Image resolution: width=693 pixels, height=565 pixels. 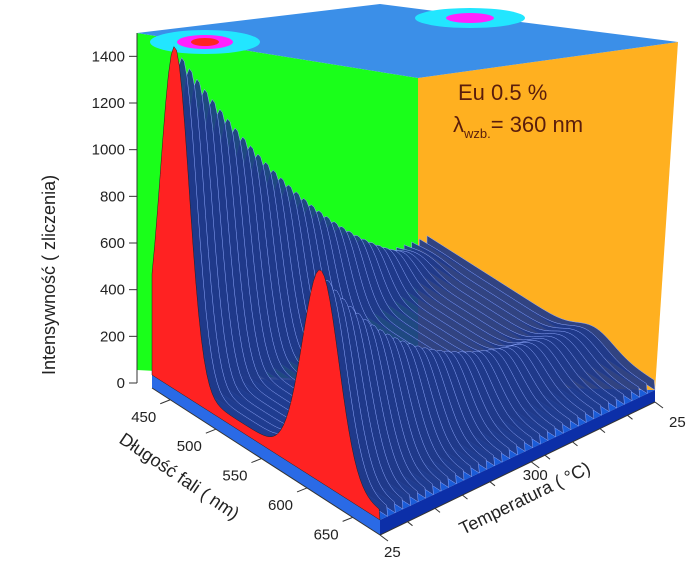 What do you see at coordinates (121, 383) in the screenshot?
I see `z-tick-label-0: 0` at bounding box center [121, 383].